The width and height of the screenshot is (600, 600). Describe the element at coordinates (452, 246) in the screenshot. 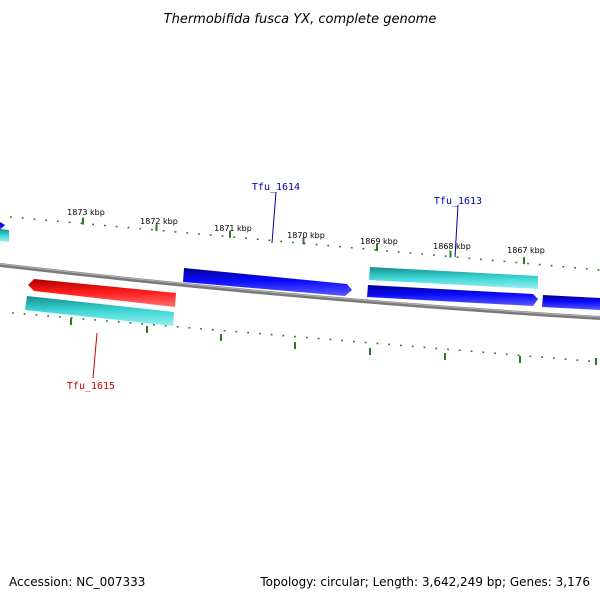

I see `tick-label-1868: 1868 kbp` at that location.